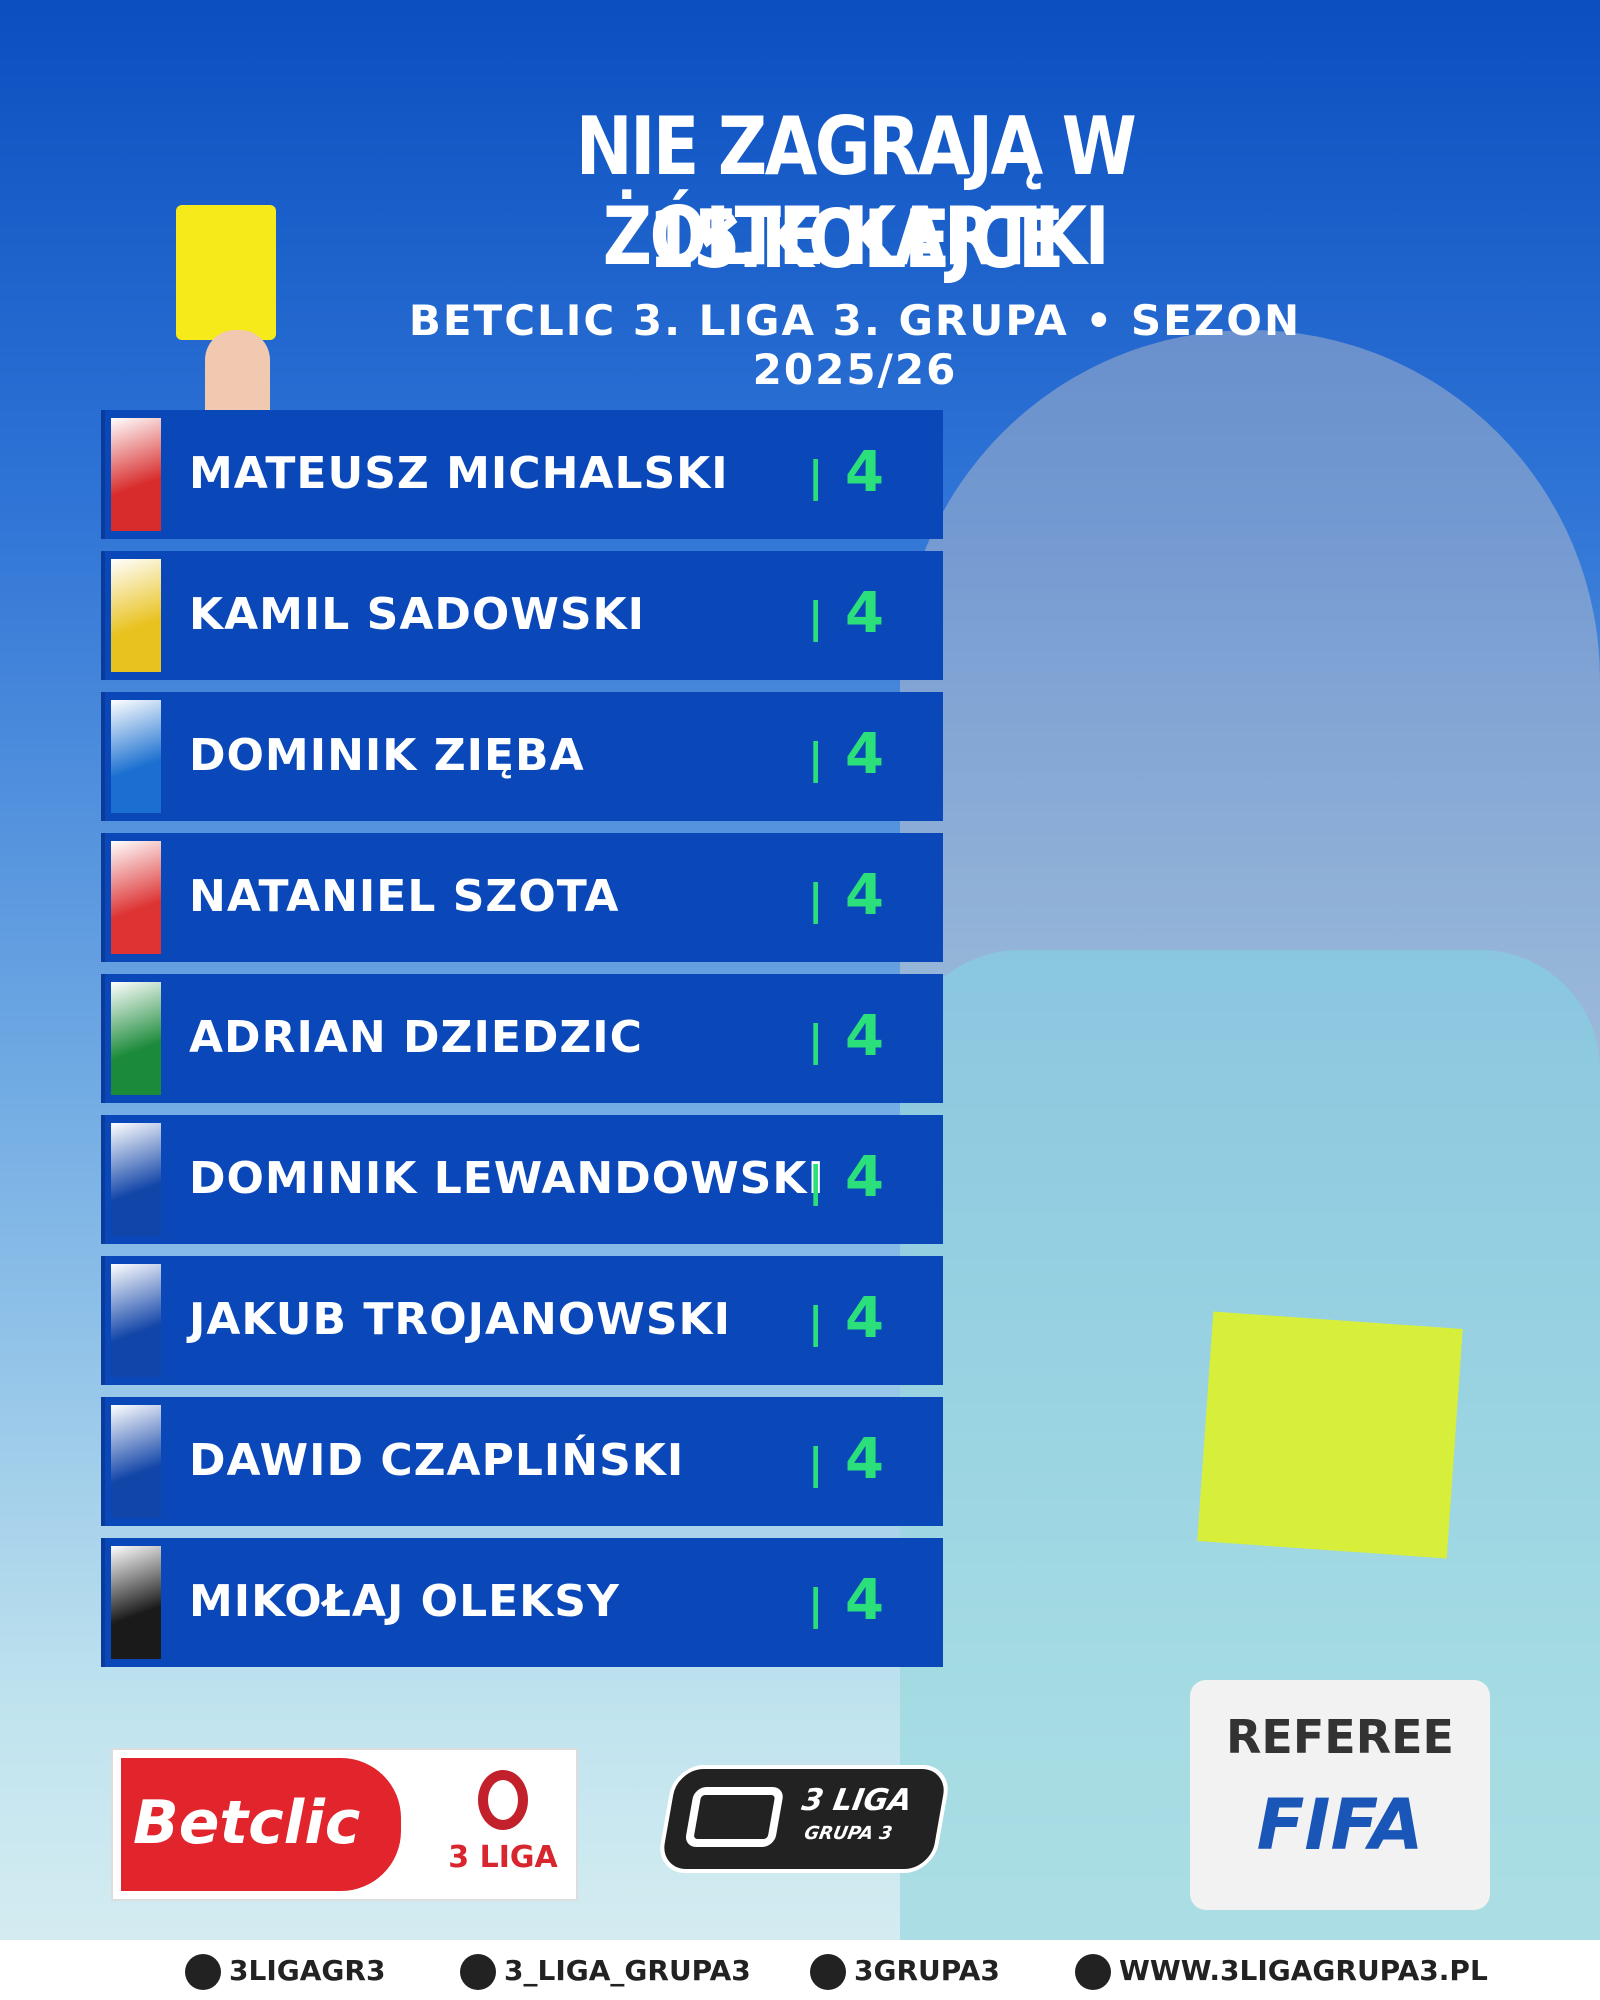  I want to click on footer-text: WWW.3LIGAGRUPA3.PL, so click(1303, 1970).